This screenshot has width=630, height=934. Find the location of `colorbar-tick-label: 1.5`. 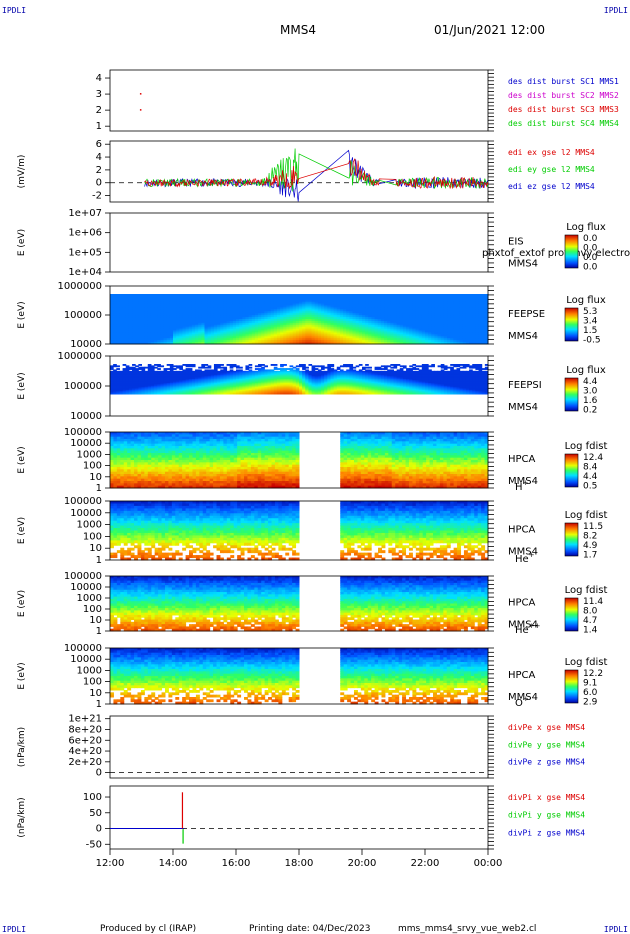

colorbar-tick-label: 1.5 is located at coordinates (590, 331).